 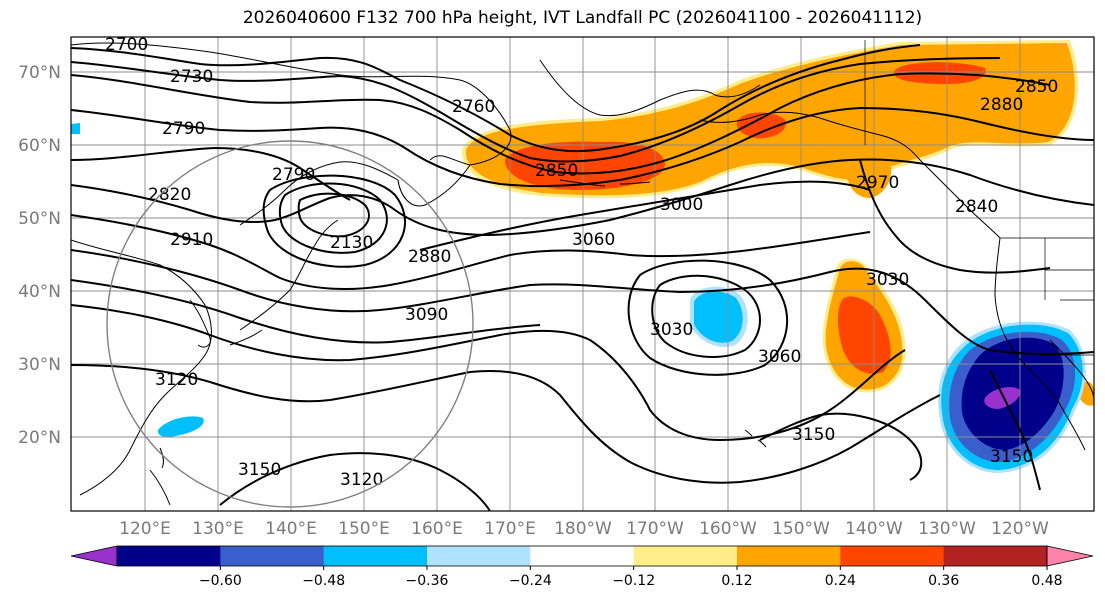 What do you see at coordinates (39, 438) in the screenshot?
I see `lat-label-20n: 20°N` at bounding box center [39, 438].